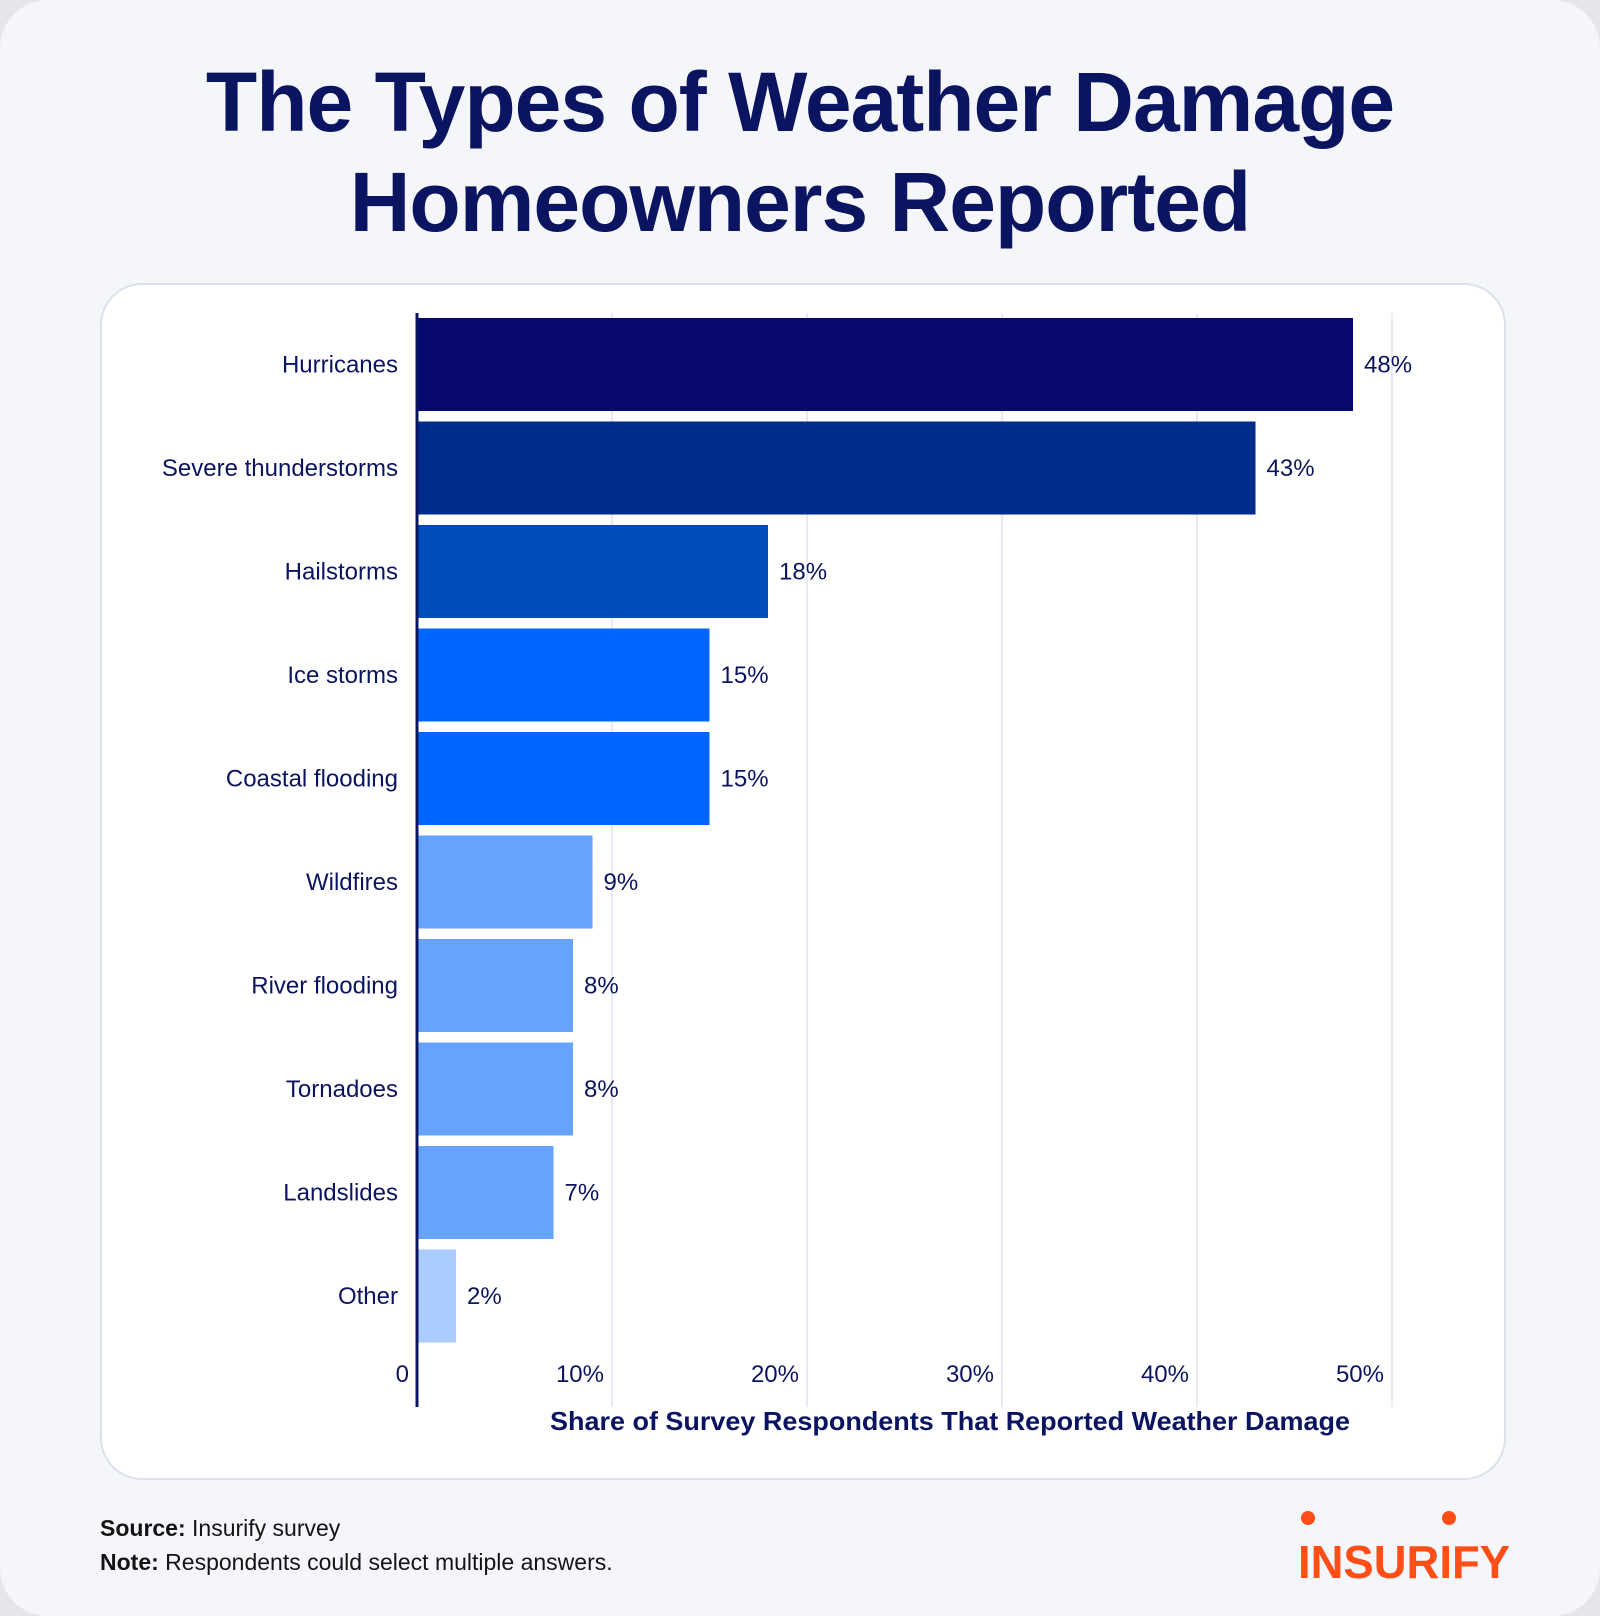 This screenshot has width=1600, height=1616. Describe the element at coordinates (970, 1374) in the screenshot. I see `x-tick-label-3: 30%` at that location.